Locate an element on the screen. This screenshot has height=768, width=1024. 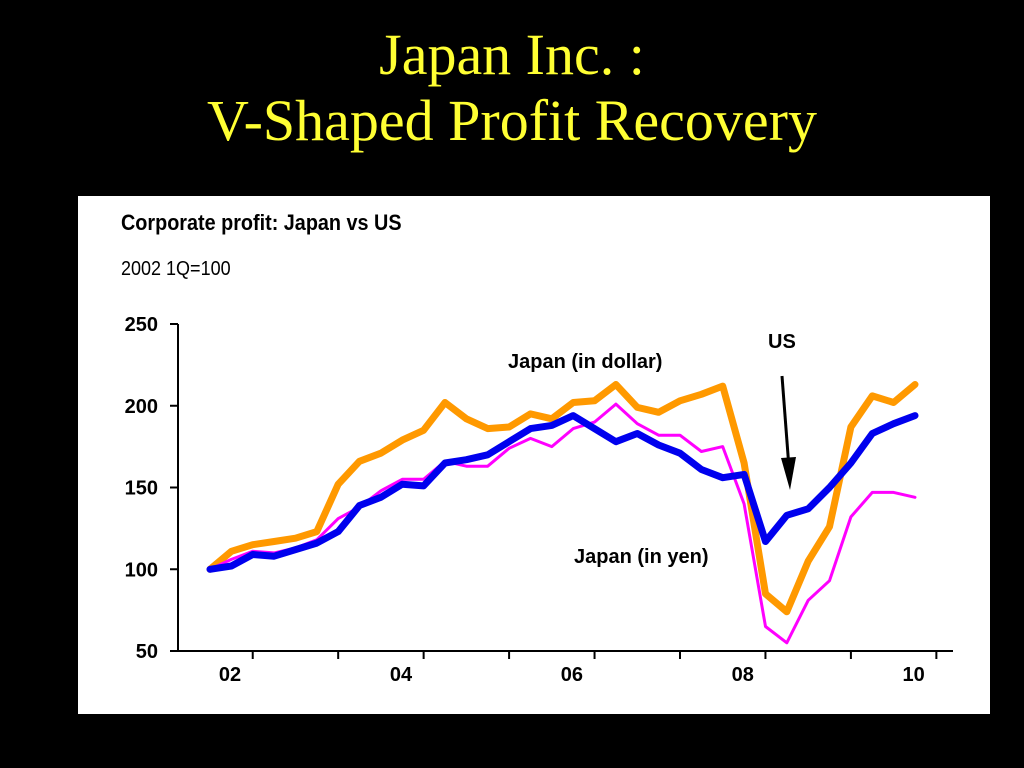
x-tick-label: 04 is located at coordinates (401, 675).